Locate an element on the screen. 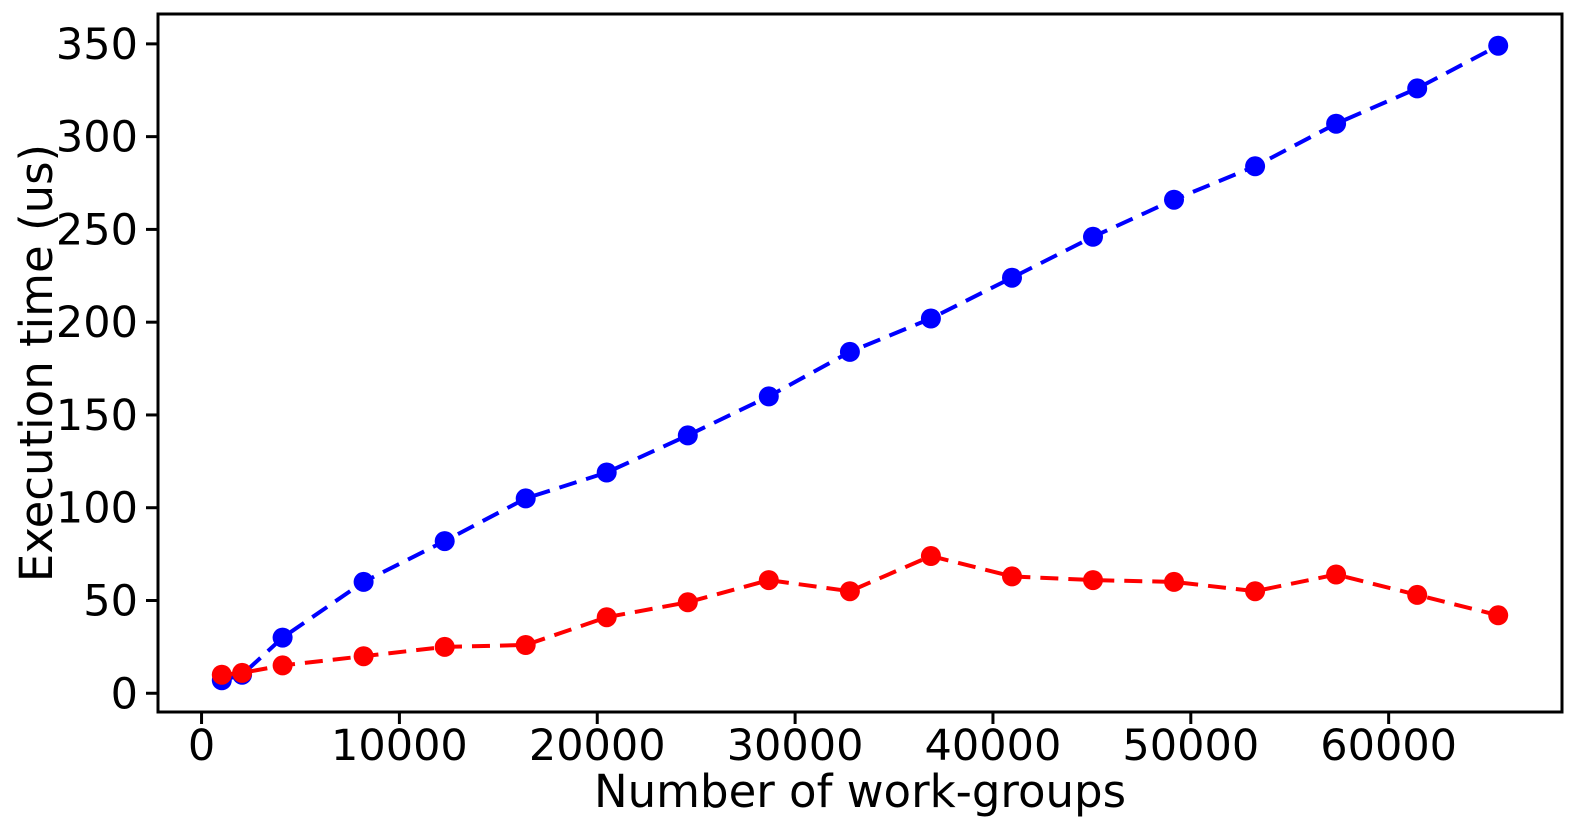 This screenshot has width=1577, height=831. x-tick-label: 30000 is located at coordinates (795, 746).